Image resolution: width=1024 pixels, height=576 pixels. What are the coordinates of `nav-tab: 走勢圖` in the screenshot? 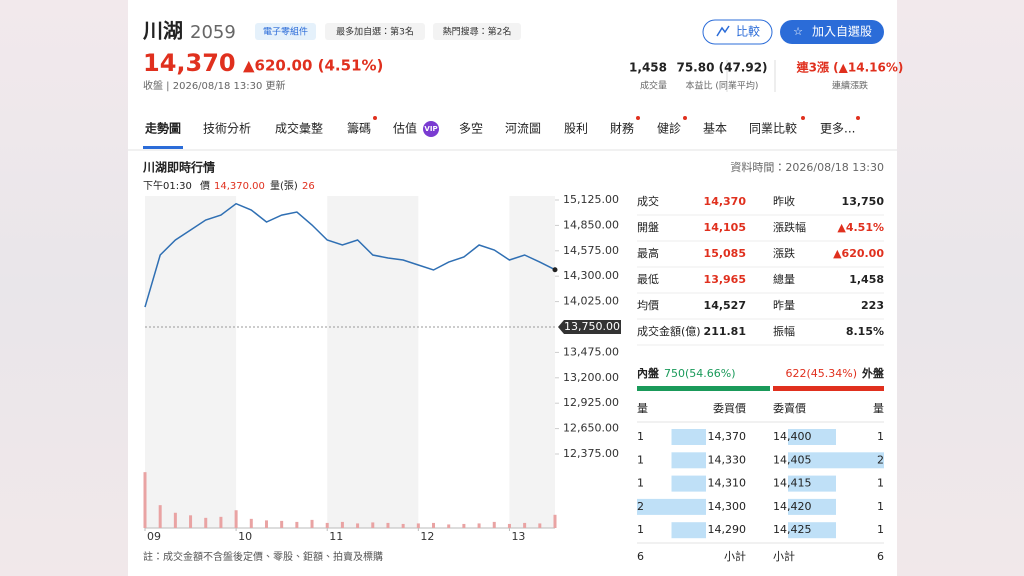 It's located at (163, 128).